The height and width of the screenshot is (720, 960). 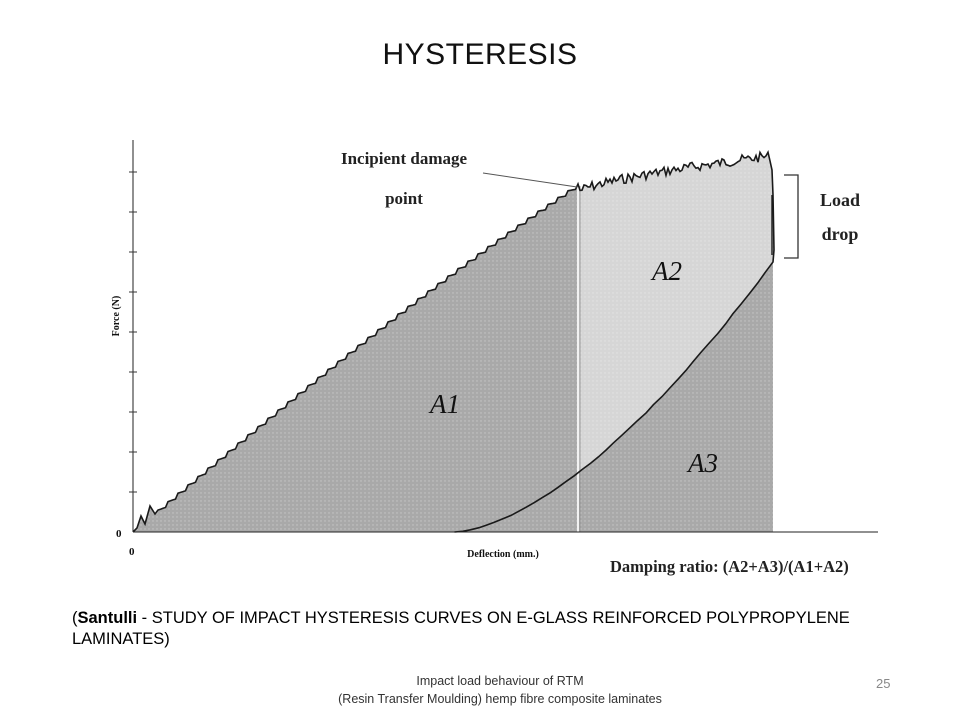 What do you see at coordinates (883, 683) in the screenshot?
I see `page-number: 25` at bounding box center [883, 683].